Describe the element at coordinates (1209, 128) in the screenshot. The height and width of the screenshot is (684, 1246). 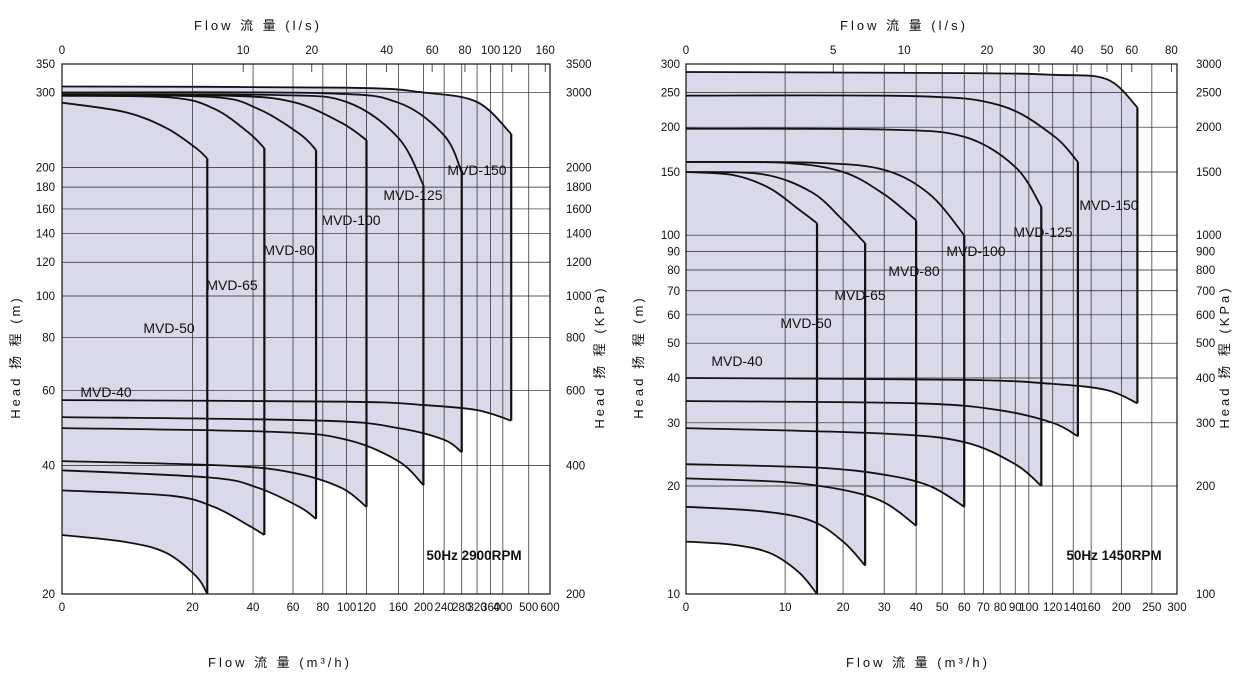
I see `y-tick-label-right: 2000` at that location.